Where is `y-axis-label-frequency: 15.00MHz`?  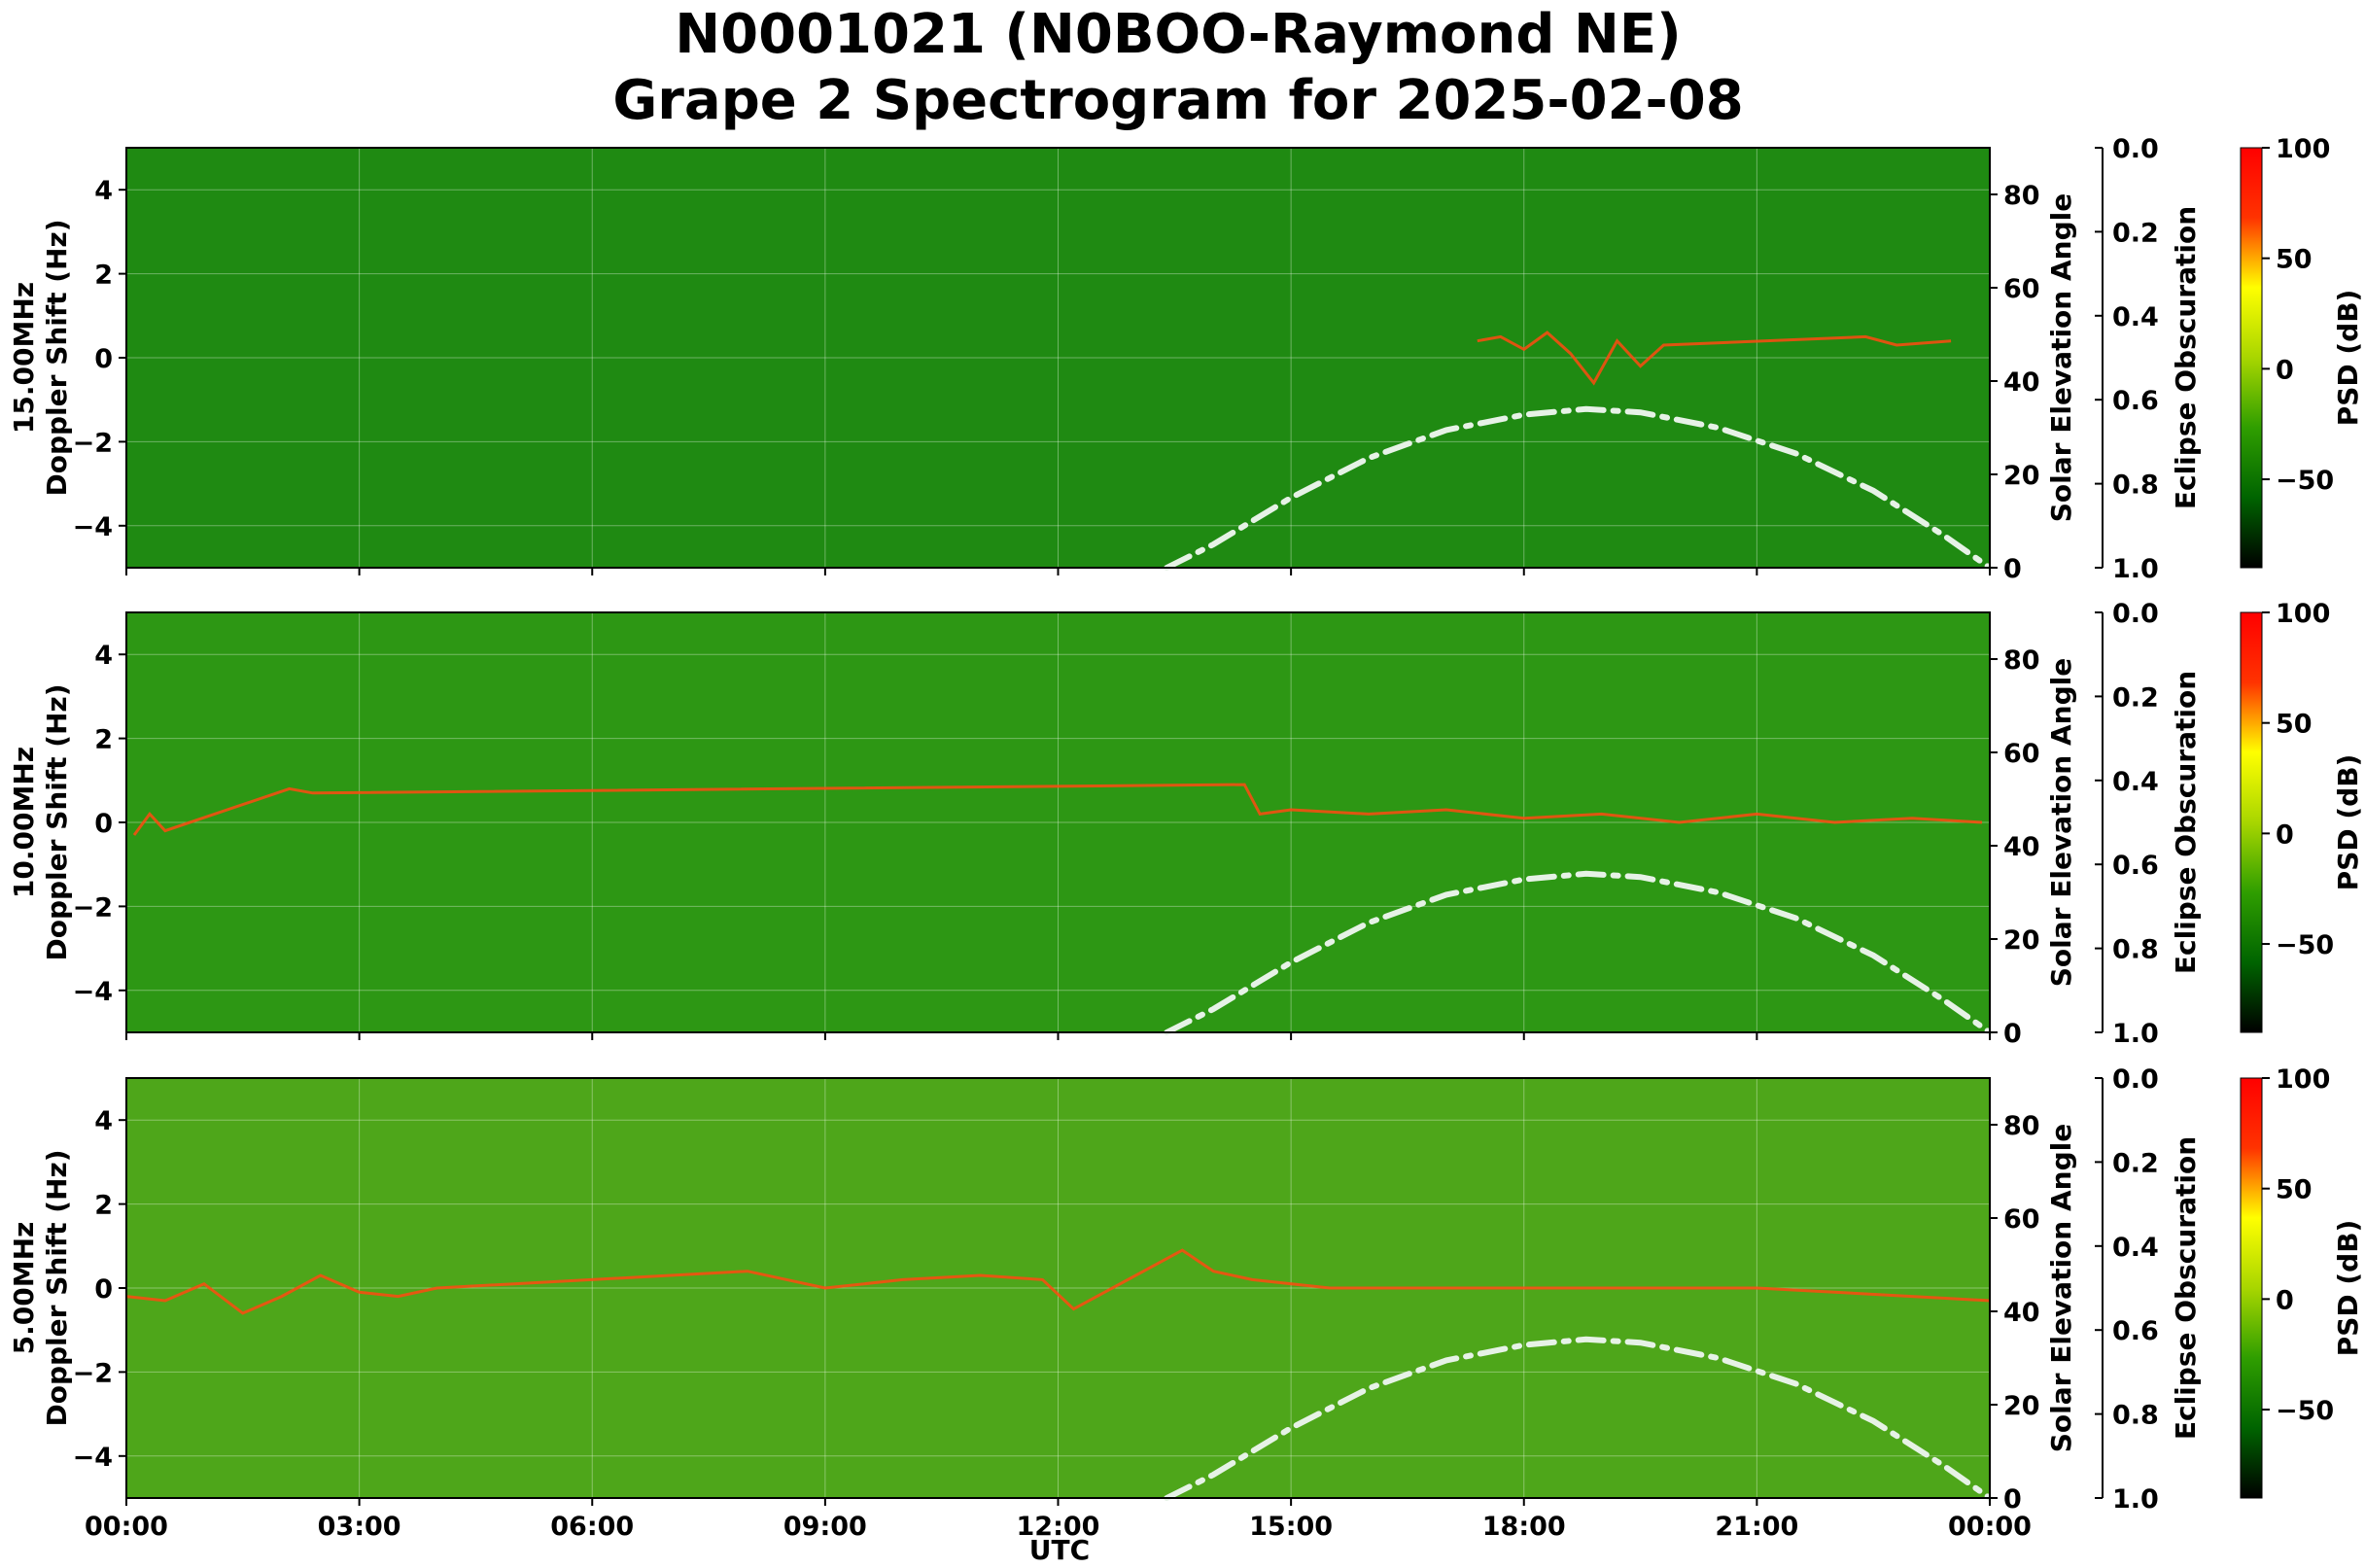
y-axis-label-frequency: 15.00MHz is located at coordinates (24, 358).